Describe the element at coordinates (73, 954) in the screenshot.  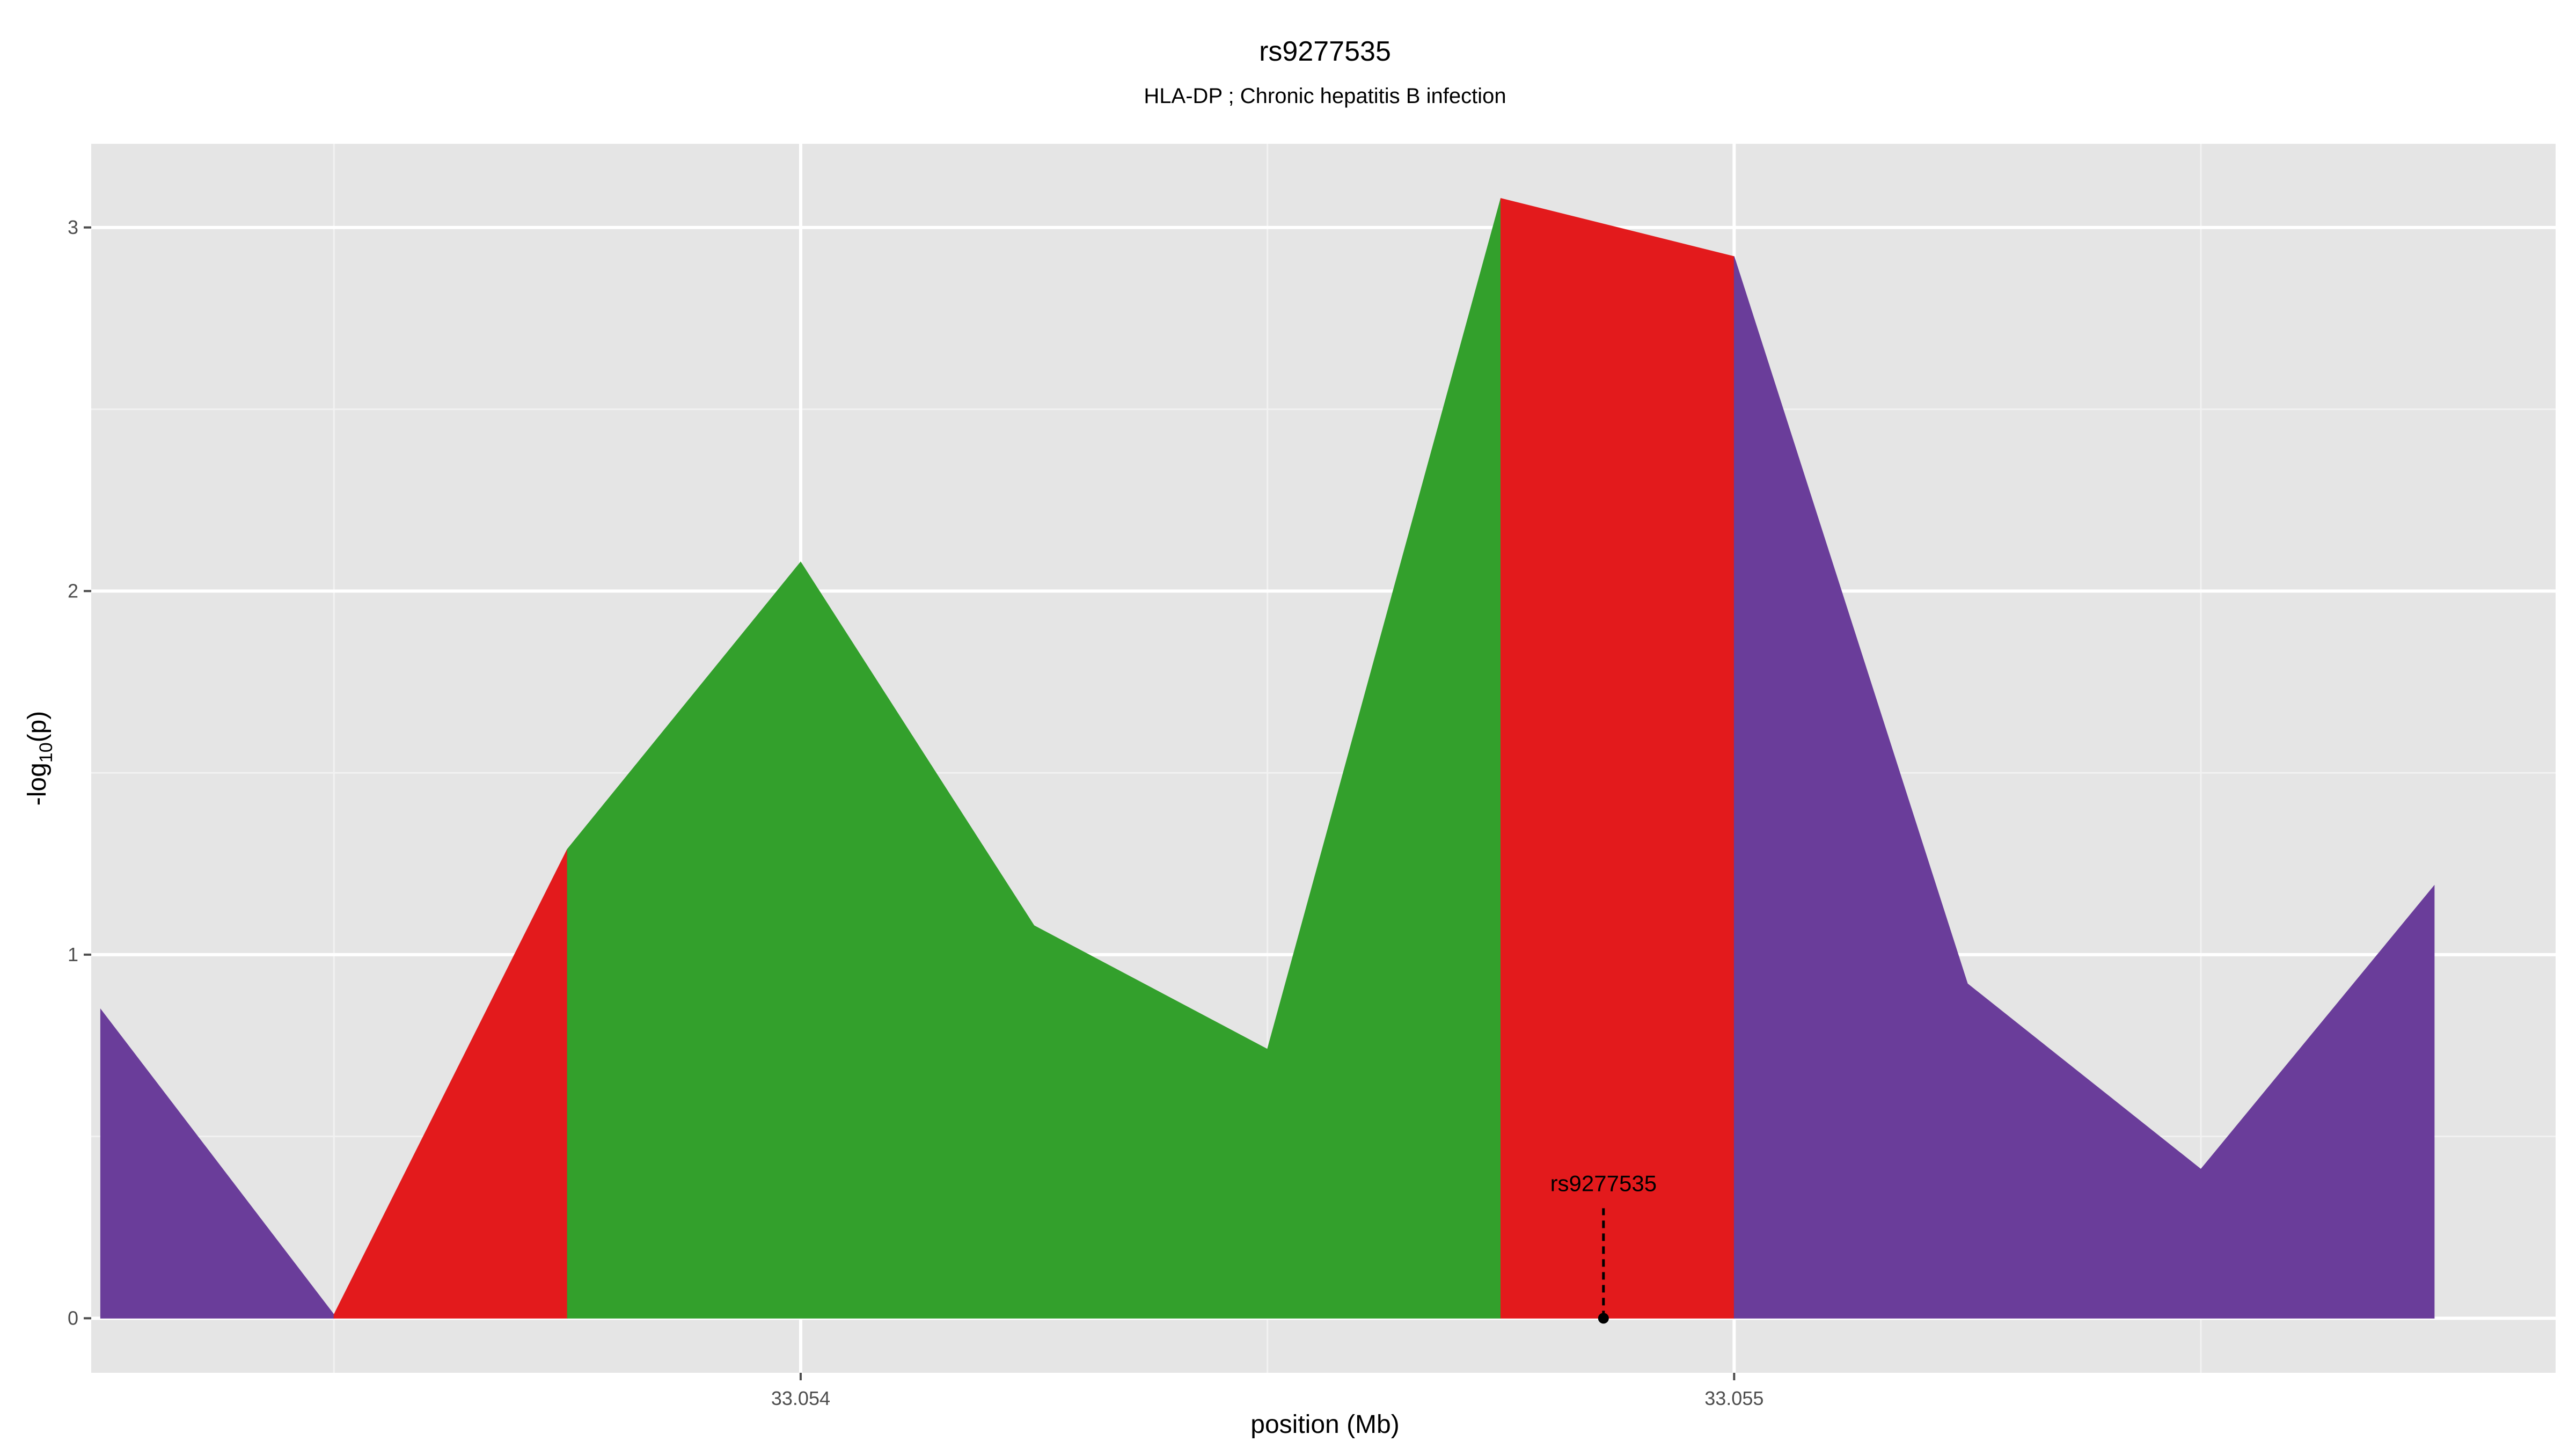
I see `y-tick-label: 1` at that location.